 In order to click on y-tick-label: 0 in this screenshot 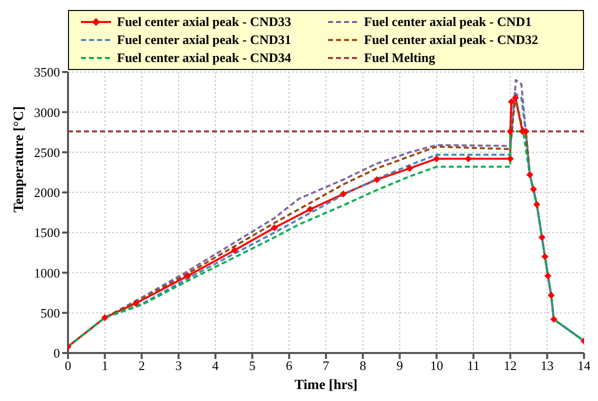, I will do `click(57, 353)`.